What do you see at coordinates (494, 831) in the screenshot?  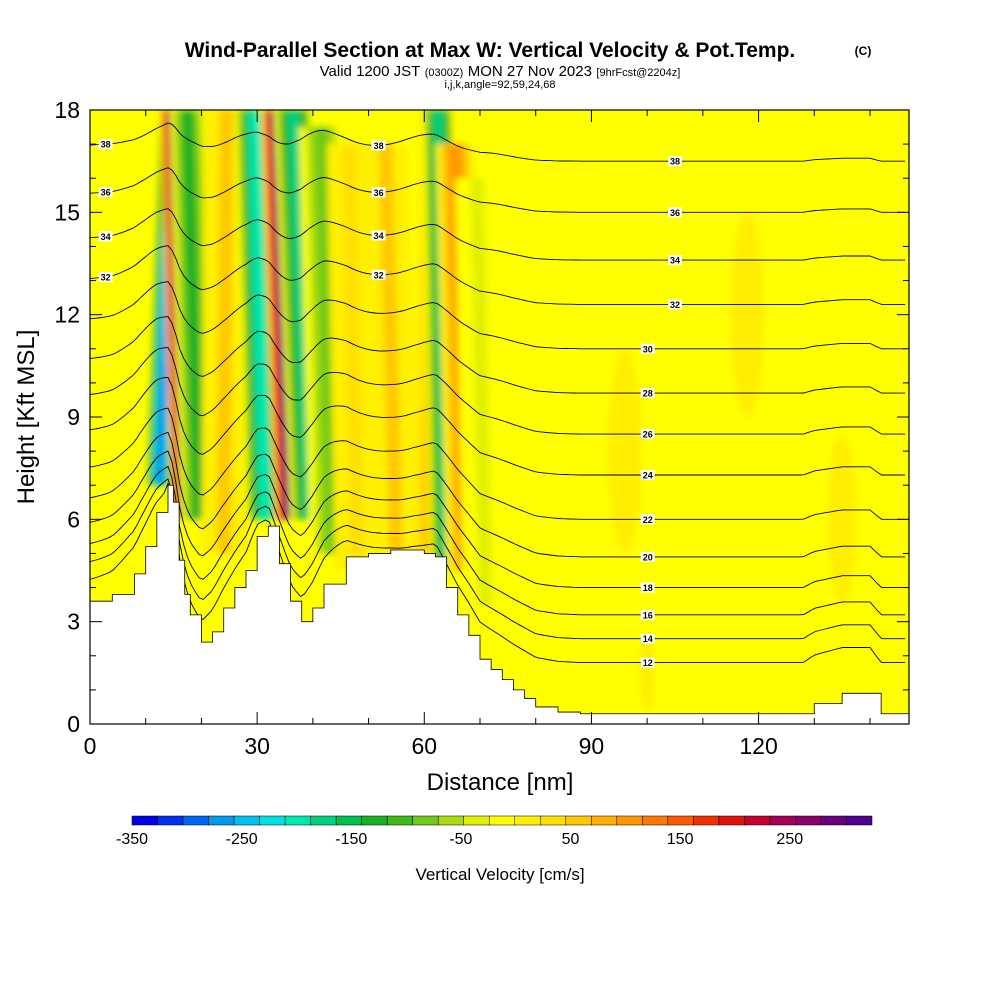 I see `colorbar: -350 -250 -150 -50 50 150 250` at bounding box center [494, 831].